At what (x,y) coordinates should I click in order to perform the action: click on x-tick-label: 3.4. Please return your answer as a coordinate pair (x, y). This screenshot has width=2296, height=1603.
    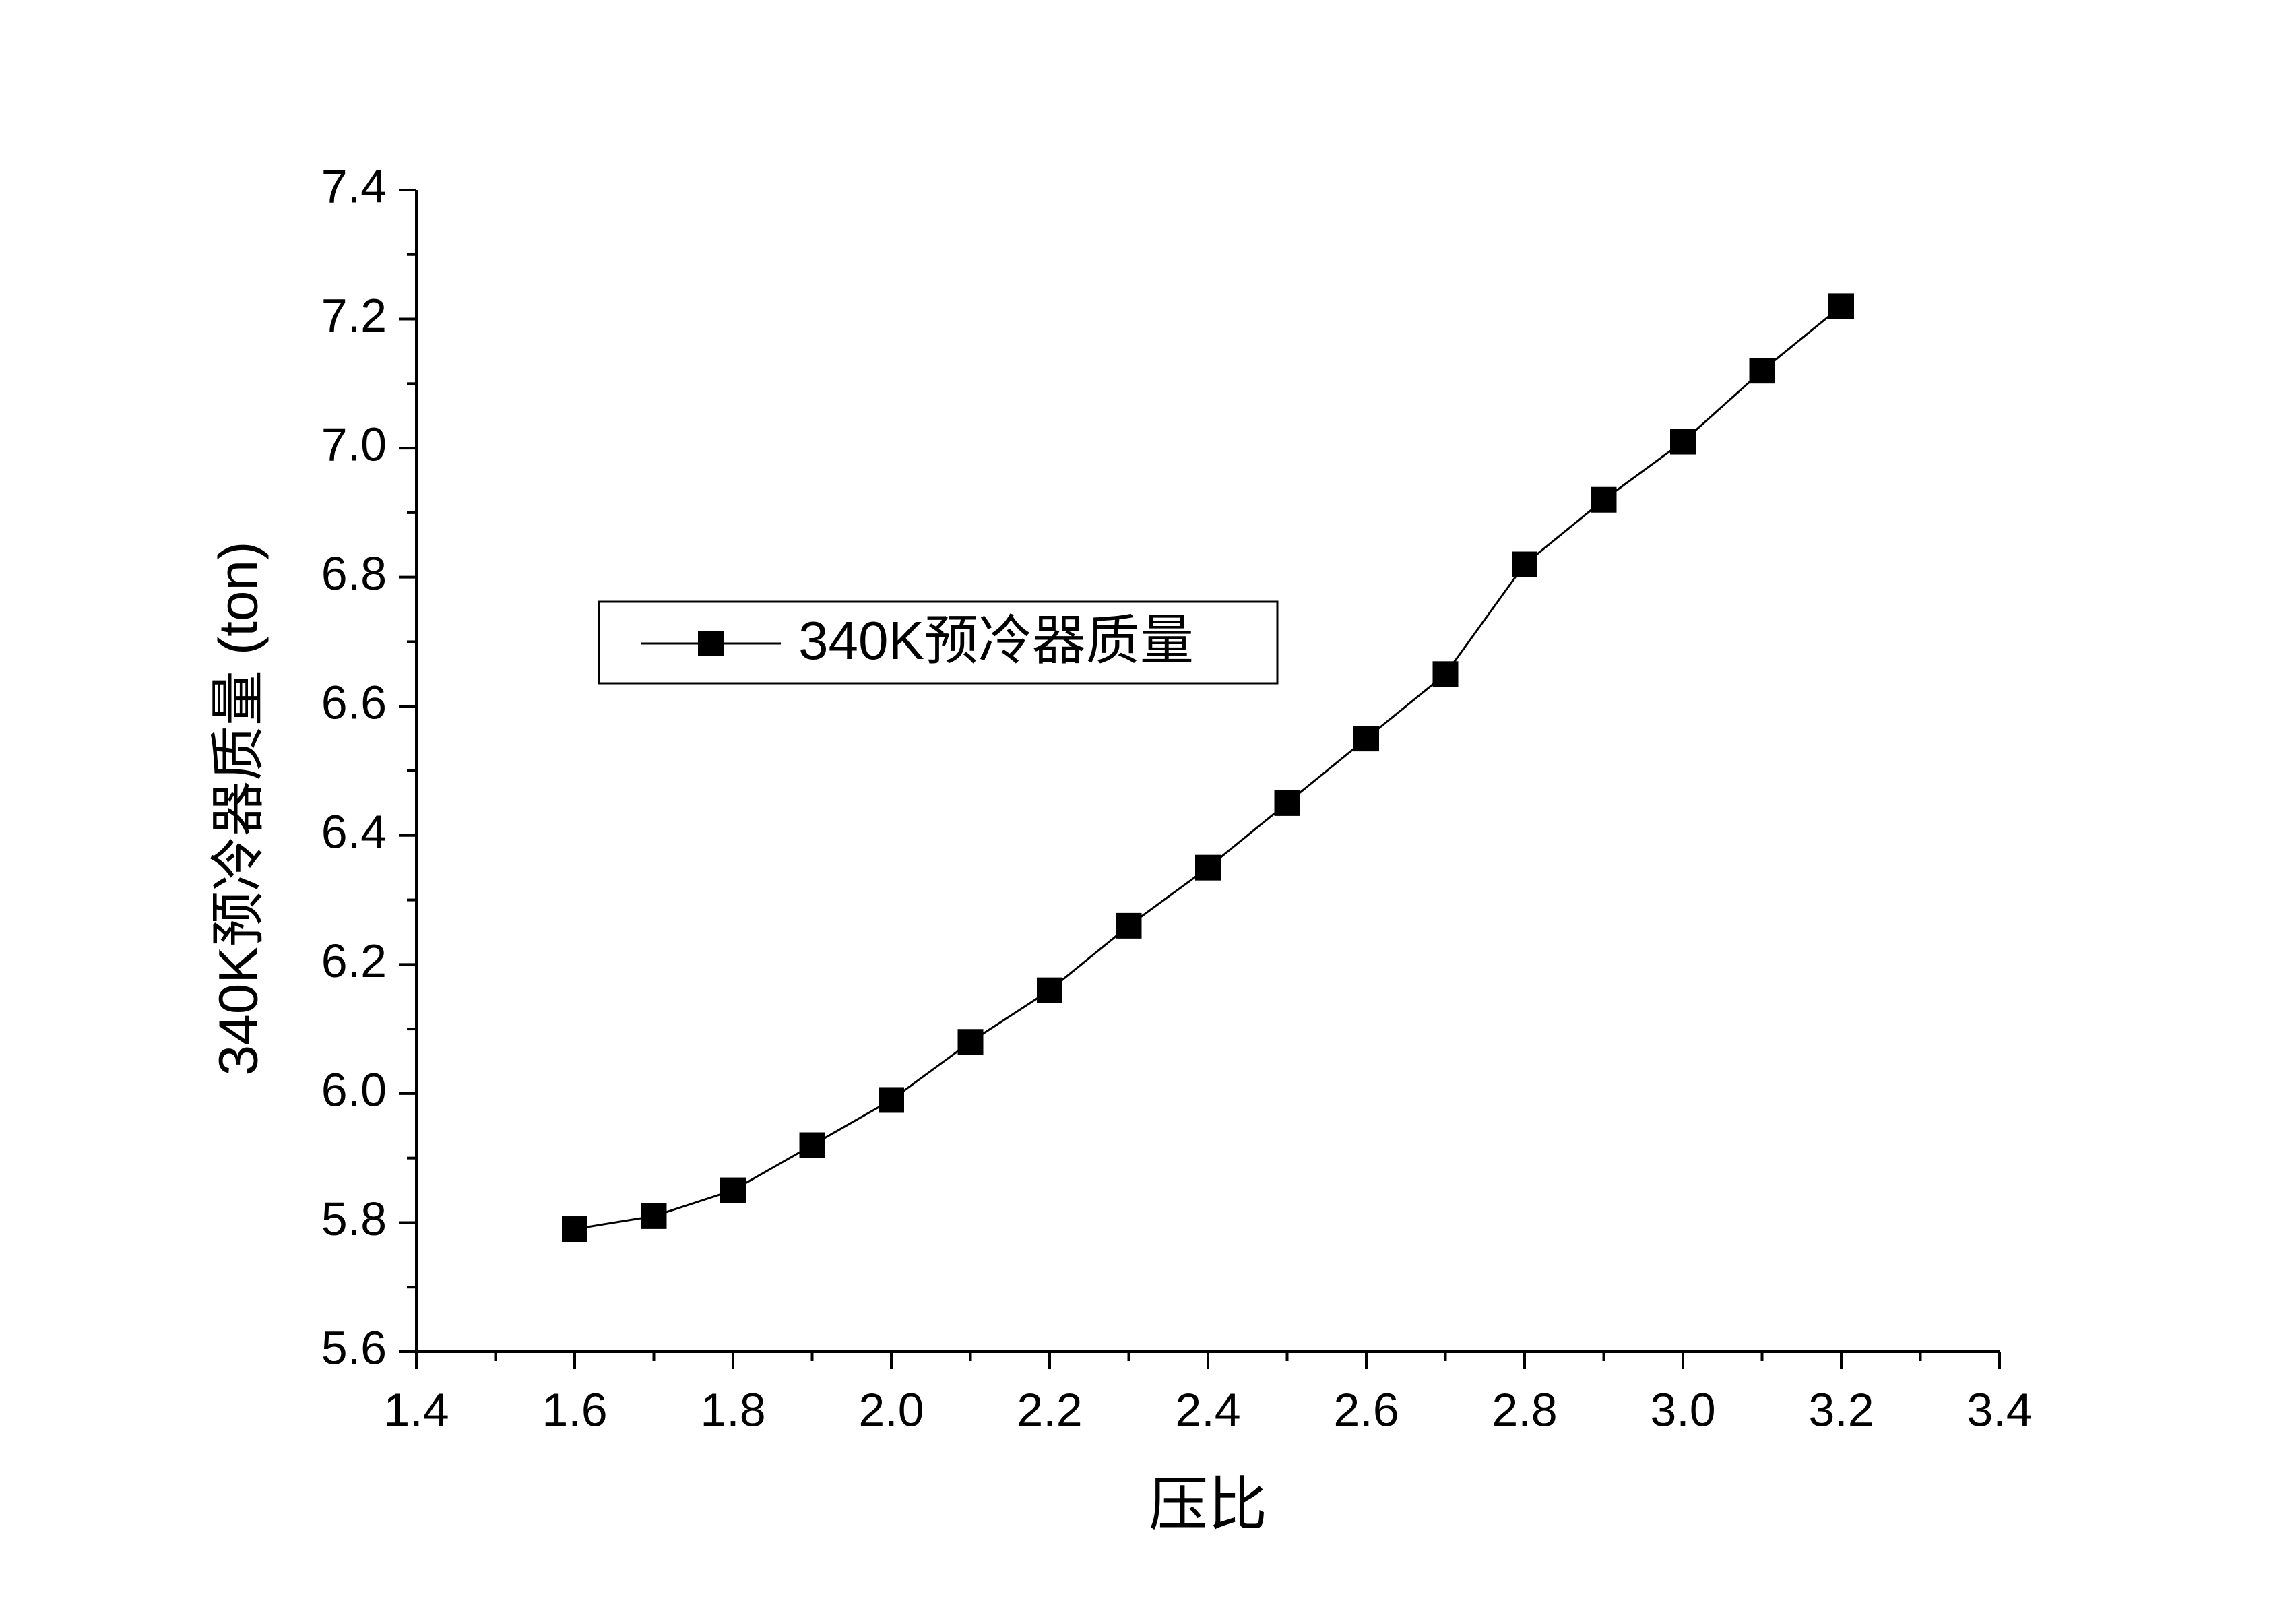
    Looking at the image, I should click on (1999, 1409).